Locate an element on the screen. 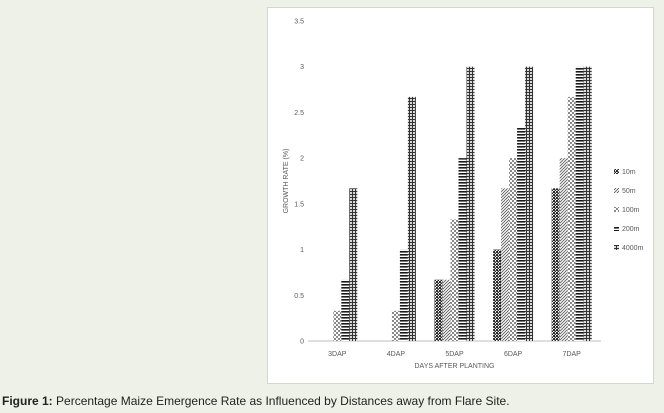 Image resolution: width=664 pixels, height=413 pixels. y-tick-label: 0.5 is located at coordinates (299, 296).